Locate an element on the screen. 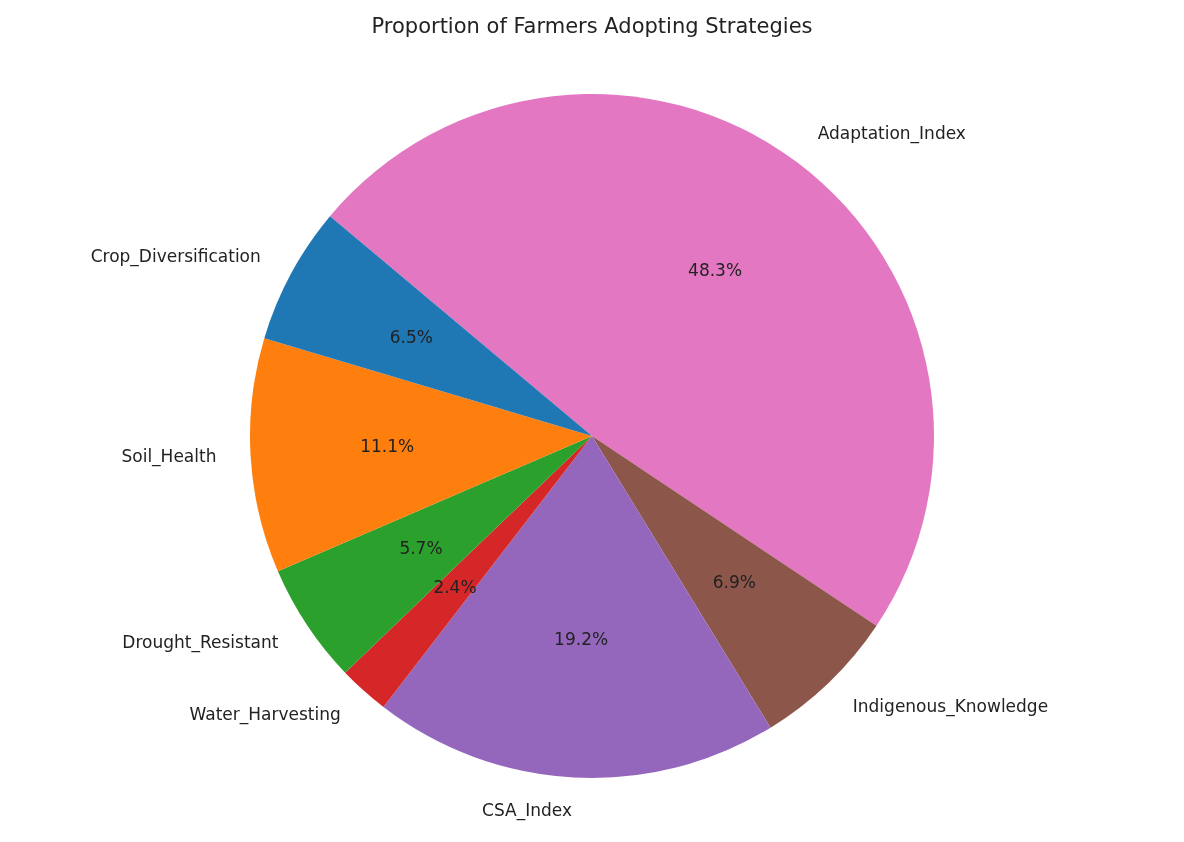 This screenshot has height=842, width=1184. data-label: 48.3% is located at coordinates (715, 270).